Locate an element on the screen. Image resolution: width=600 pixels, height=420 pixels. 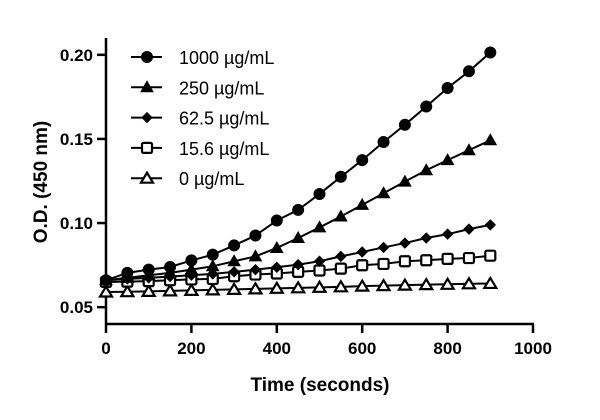
legend-label: 250 µg/mL is located at coordinates (221, 88).